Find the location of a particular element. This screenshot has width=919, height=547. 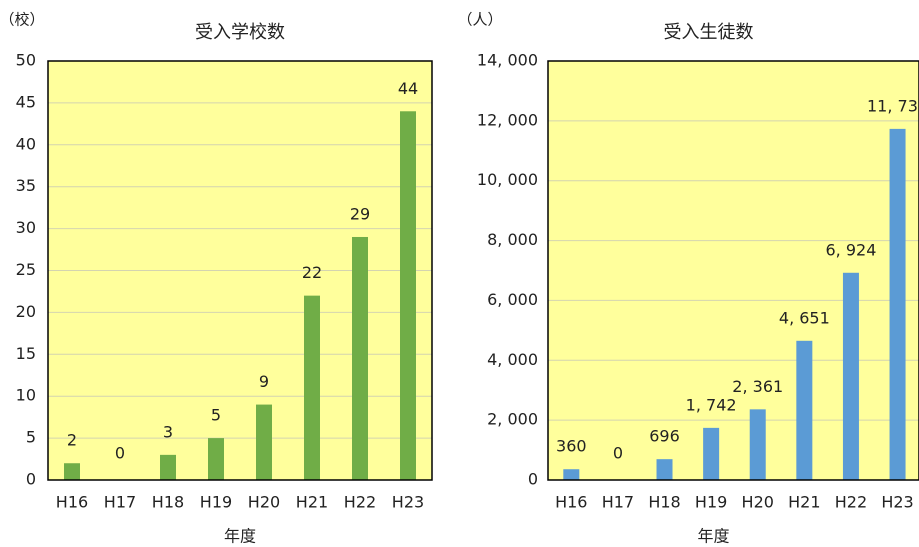

y-tick-label: 50 is located at coordinates (26, 60).